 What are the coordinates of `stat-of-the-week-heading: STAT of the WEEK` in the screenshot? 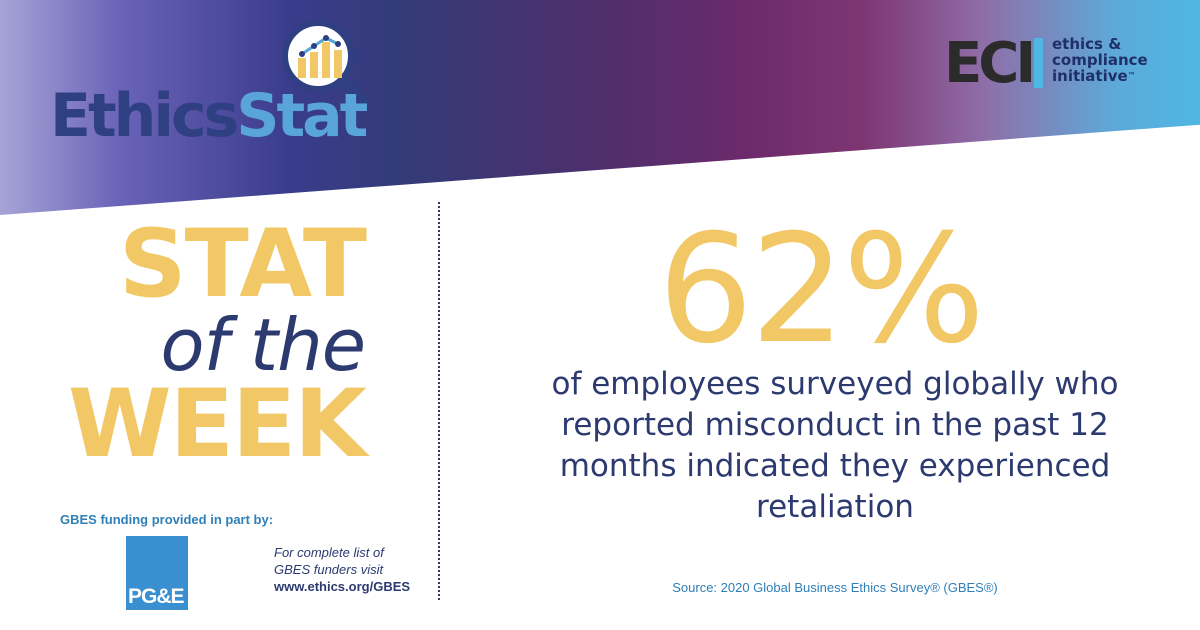 It's located at (213, 344).